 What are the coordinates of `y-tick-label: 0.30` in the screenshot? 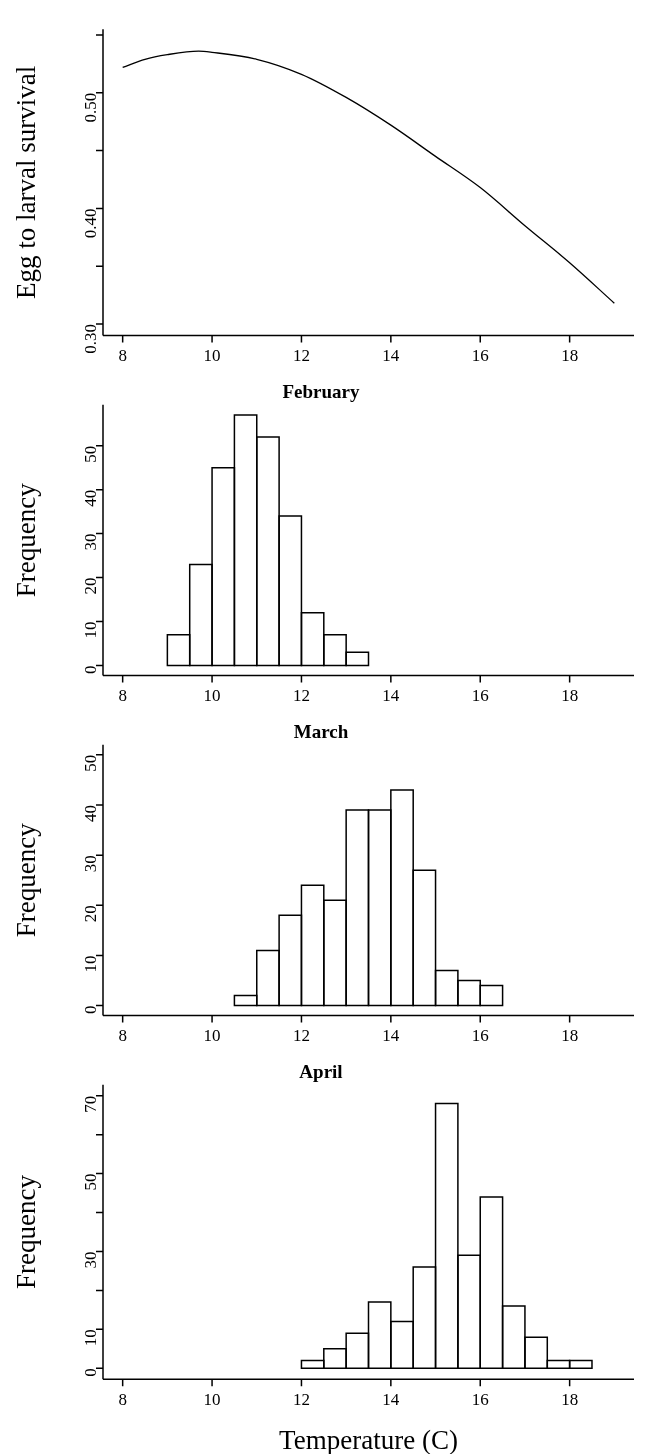 It's located at (91, 339).